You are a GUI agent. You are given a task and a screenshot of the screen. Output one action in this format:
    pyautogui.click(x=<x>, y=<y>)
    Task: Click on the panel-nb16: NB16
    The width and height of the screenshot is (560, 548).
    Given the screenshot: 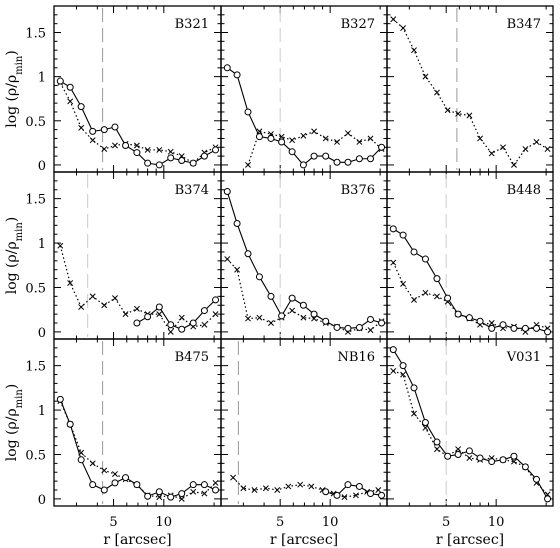 What is the action you would take?
    pyautogui.click(x=304, y=422)
    